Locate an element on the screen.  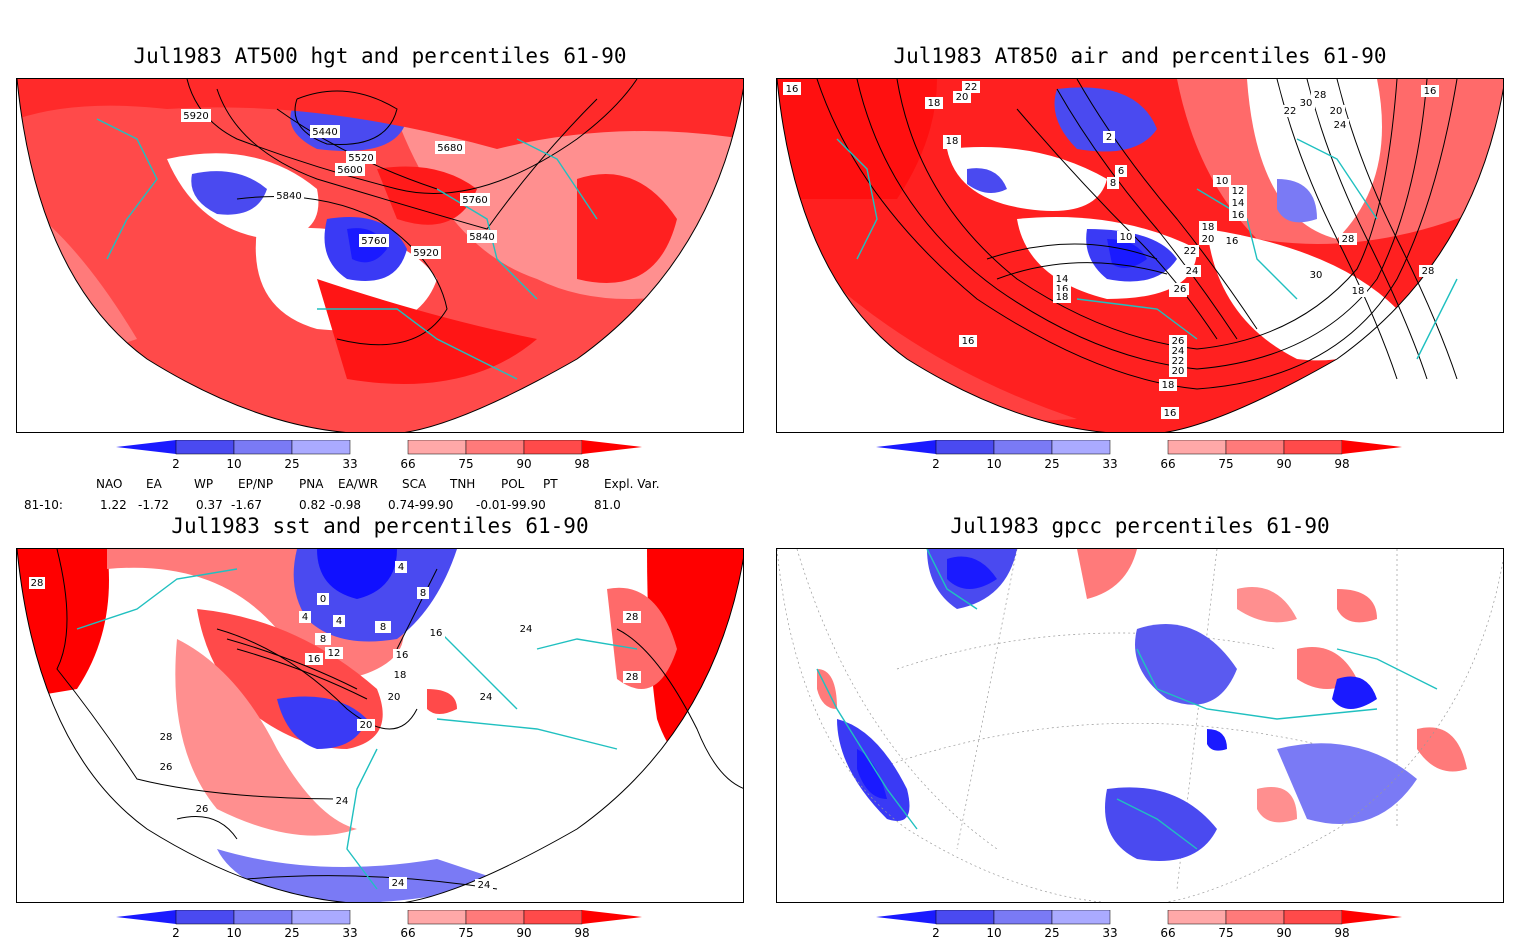
svg-text: 5760 is located at coordinates (474, 200).